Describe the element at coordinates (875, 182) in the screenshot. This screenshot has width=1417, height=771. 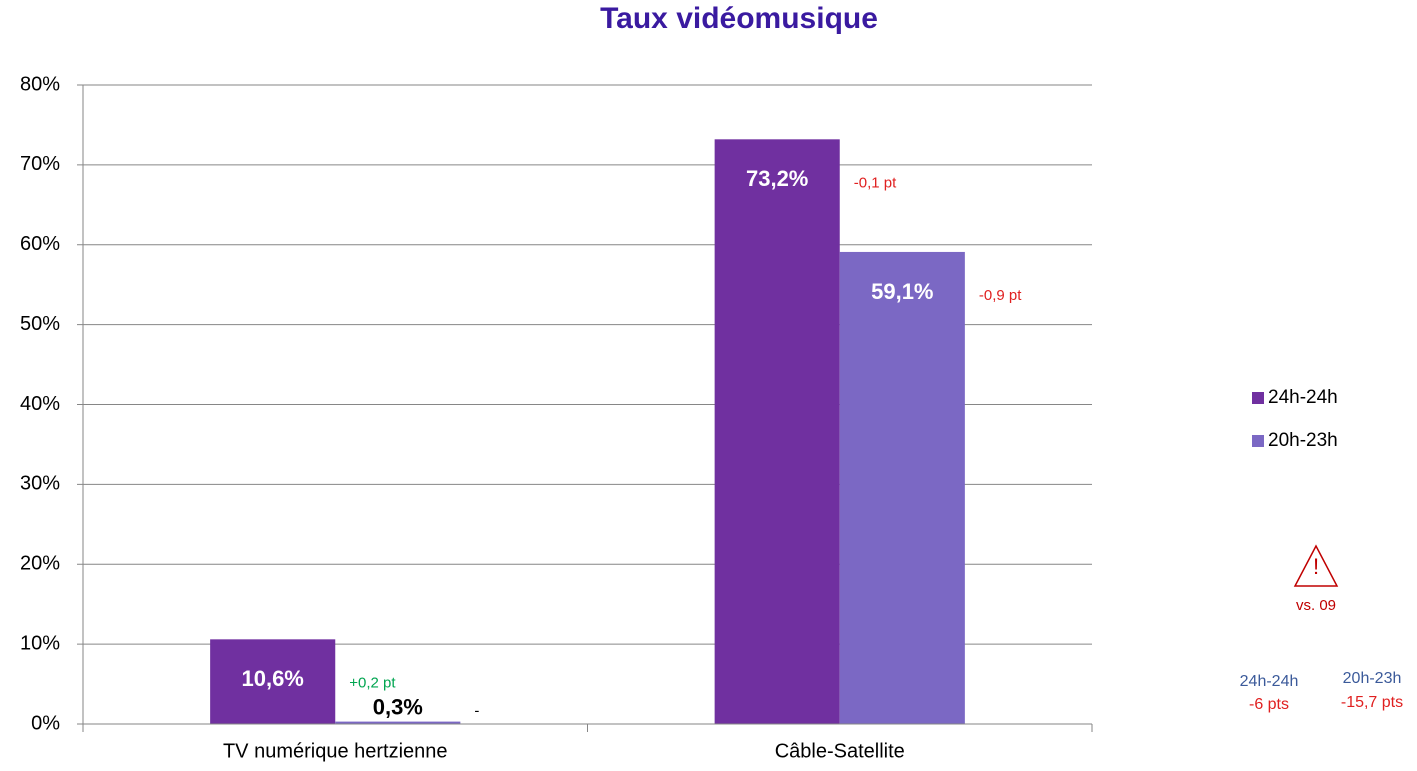
I see `change-label: -0,1 pt` at that location.